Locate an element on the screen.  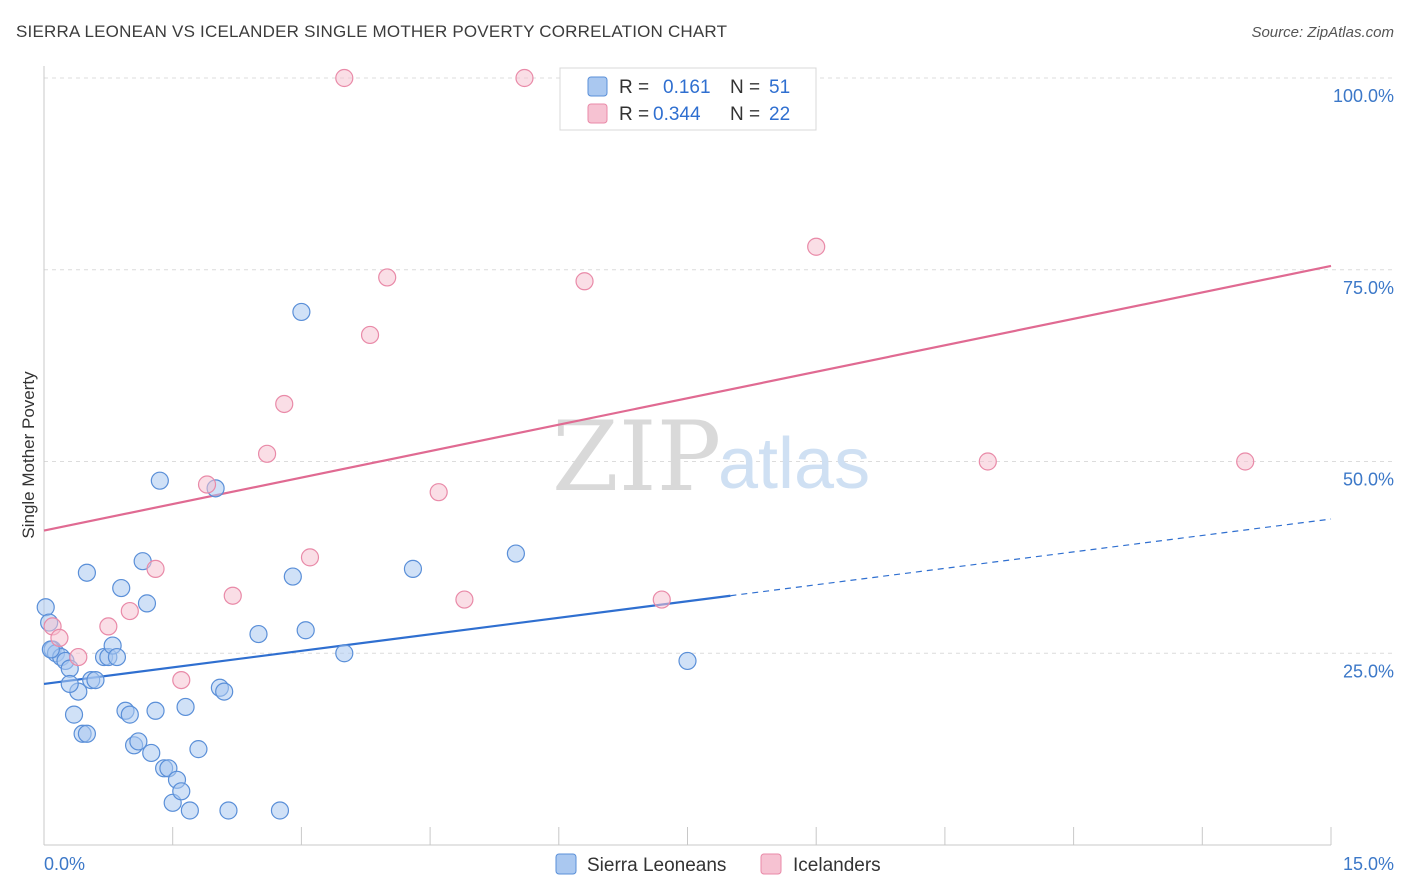
watermark: ZIP atlas is located at coordinates (711, 457).